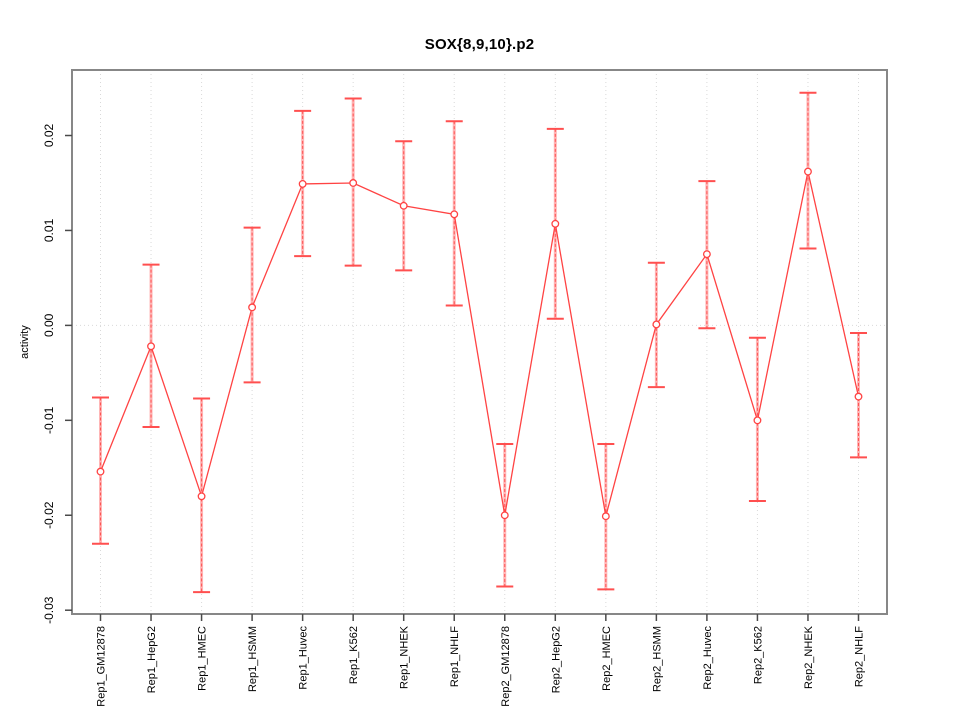 This screenshot has width=960, height=720. What do you see at coordinates (152, 659) in the screenshot?
I see `x-category-label: Rep1_HepG2` at bounding box center [152, 659].